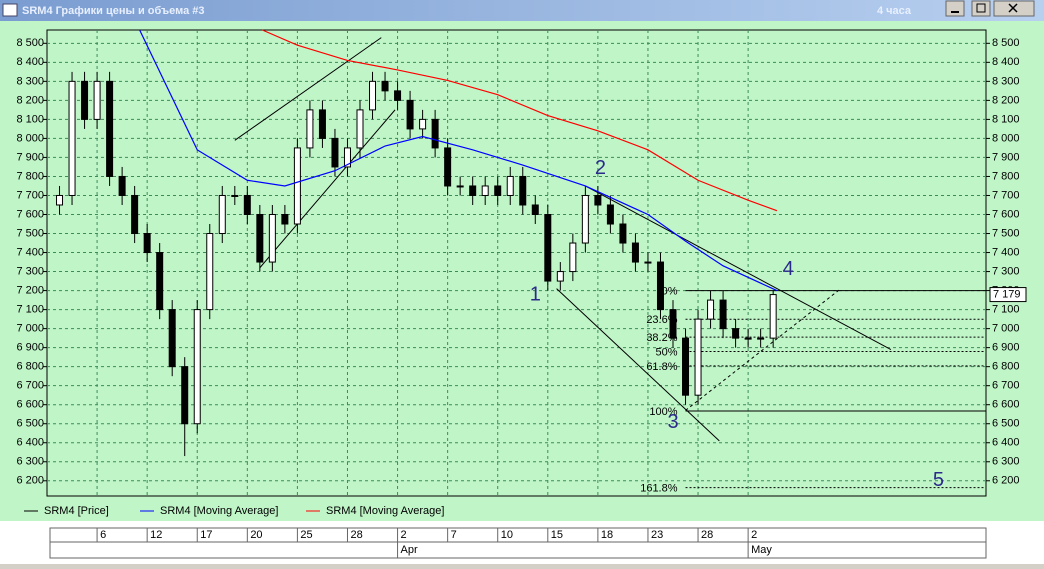 The image size is (1044, 569). What do you see at coordinates (30, 214) in the screenshot?
I see `y-tick-label: 7 600` at bounding box center [30, 214].